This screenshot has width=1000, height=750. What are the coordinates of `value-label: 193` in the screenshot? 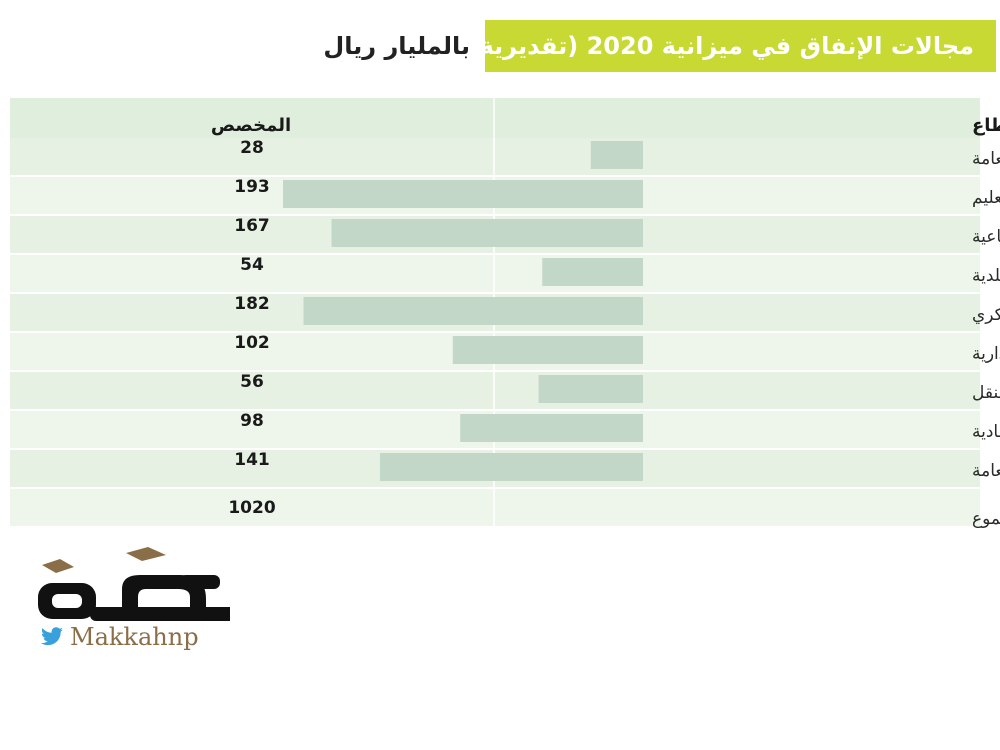 It's located at (252, 187).